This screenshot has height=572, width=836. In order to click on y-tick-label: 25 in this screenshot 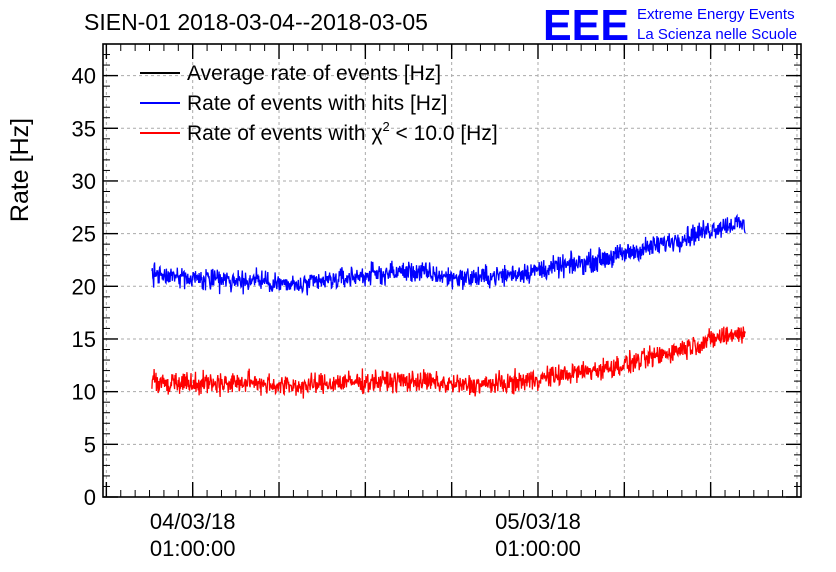, I will do `click(84, 234)`.